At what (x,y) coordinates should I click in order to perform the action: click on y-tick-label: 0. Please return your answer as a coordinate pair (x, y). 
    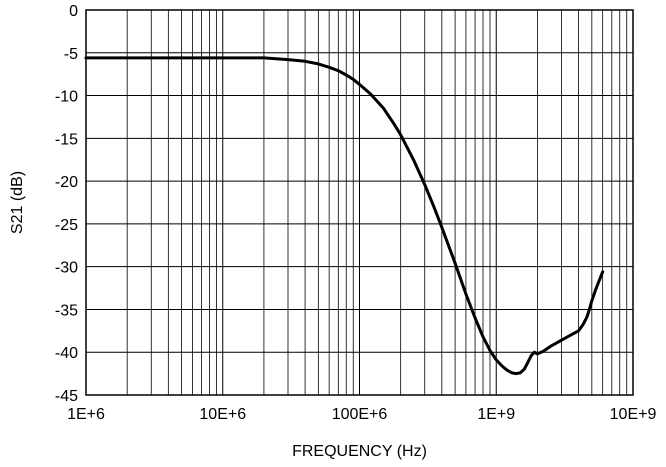
    Looking at the image, I should click on (73, 11).